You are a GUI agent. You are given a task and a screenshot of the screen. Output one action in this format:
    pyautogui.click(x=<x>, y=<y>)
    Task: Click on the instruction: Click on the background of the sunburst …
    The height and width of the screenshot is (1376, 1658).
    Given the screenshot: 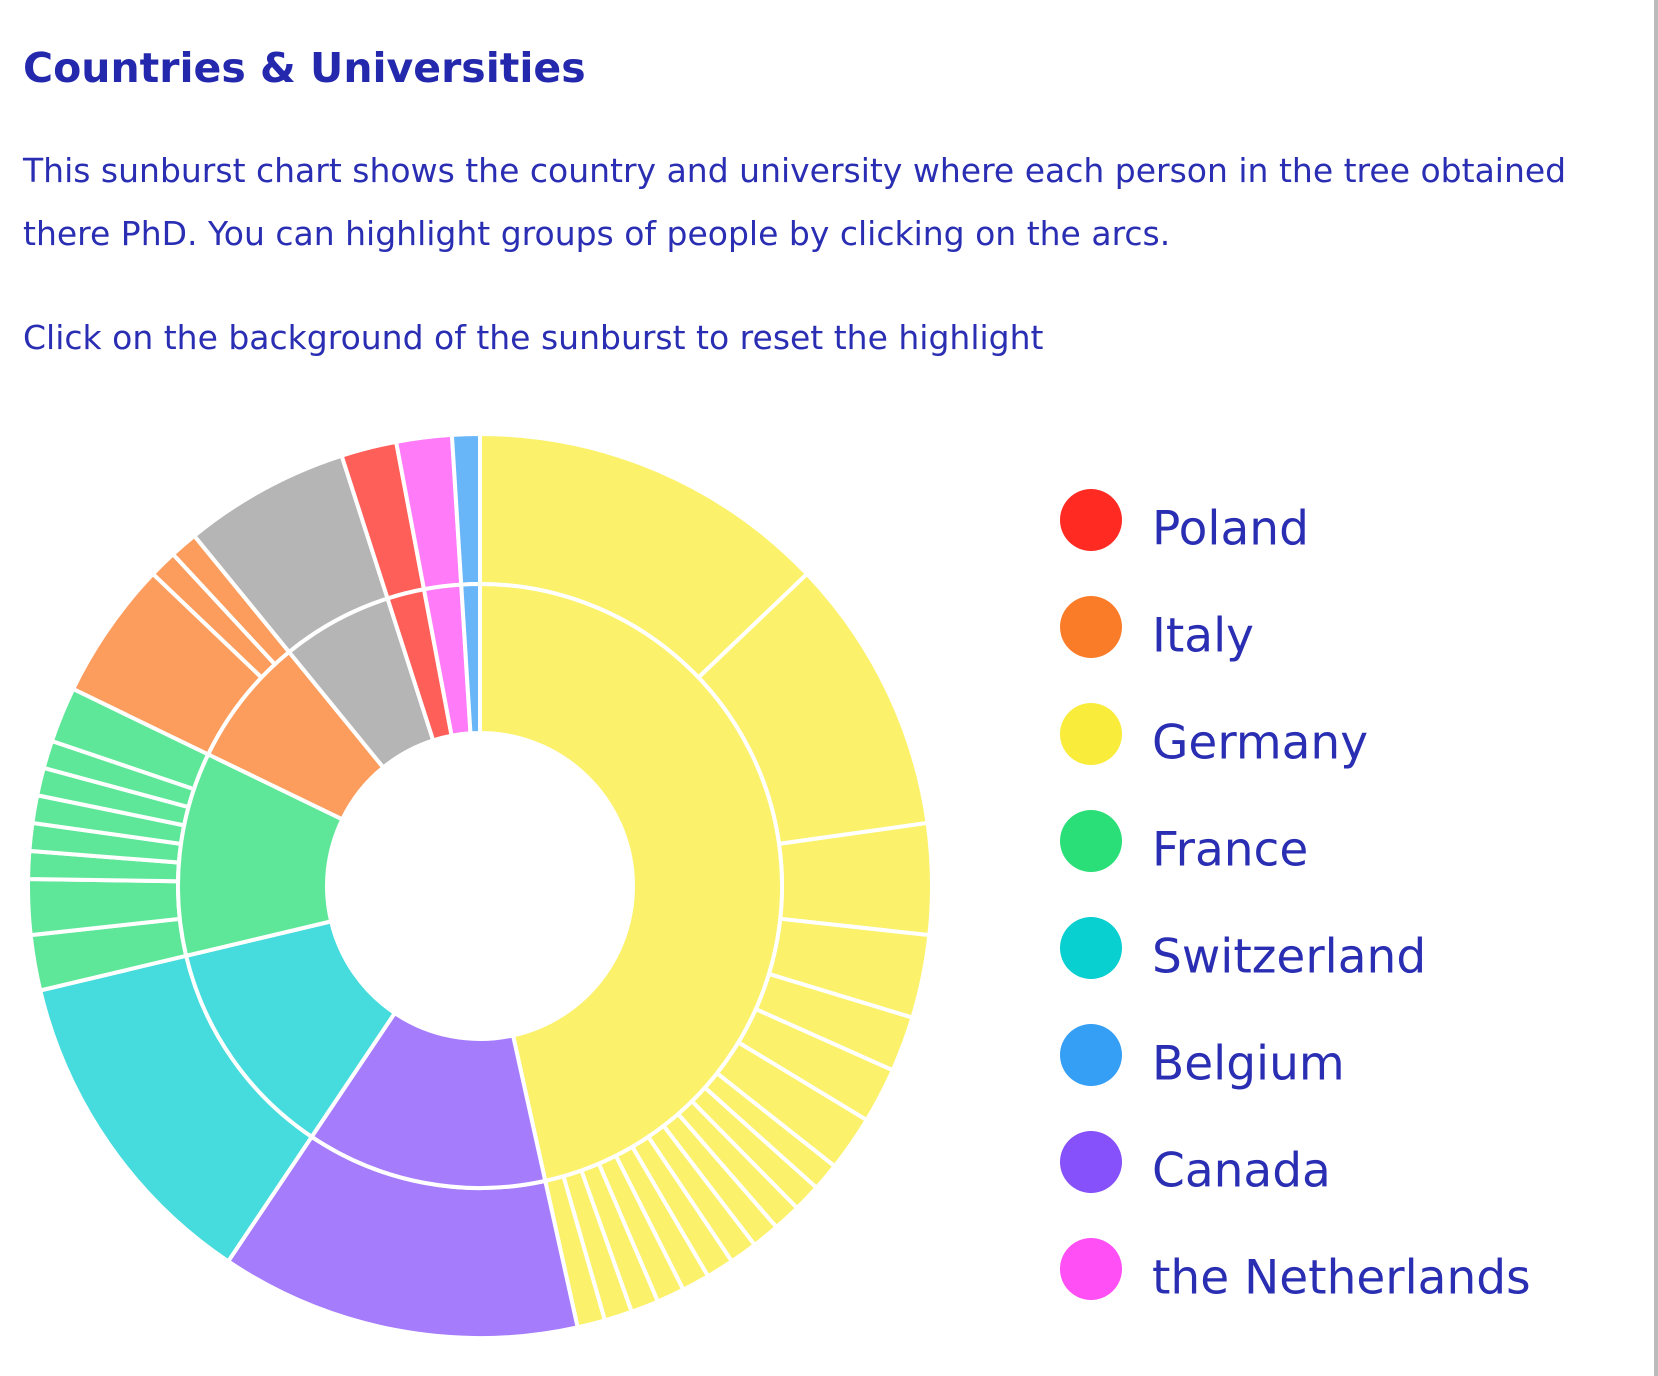 What is the action you would take?
    pyautogui.click(x=533, y=337)
    